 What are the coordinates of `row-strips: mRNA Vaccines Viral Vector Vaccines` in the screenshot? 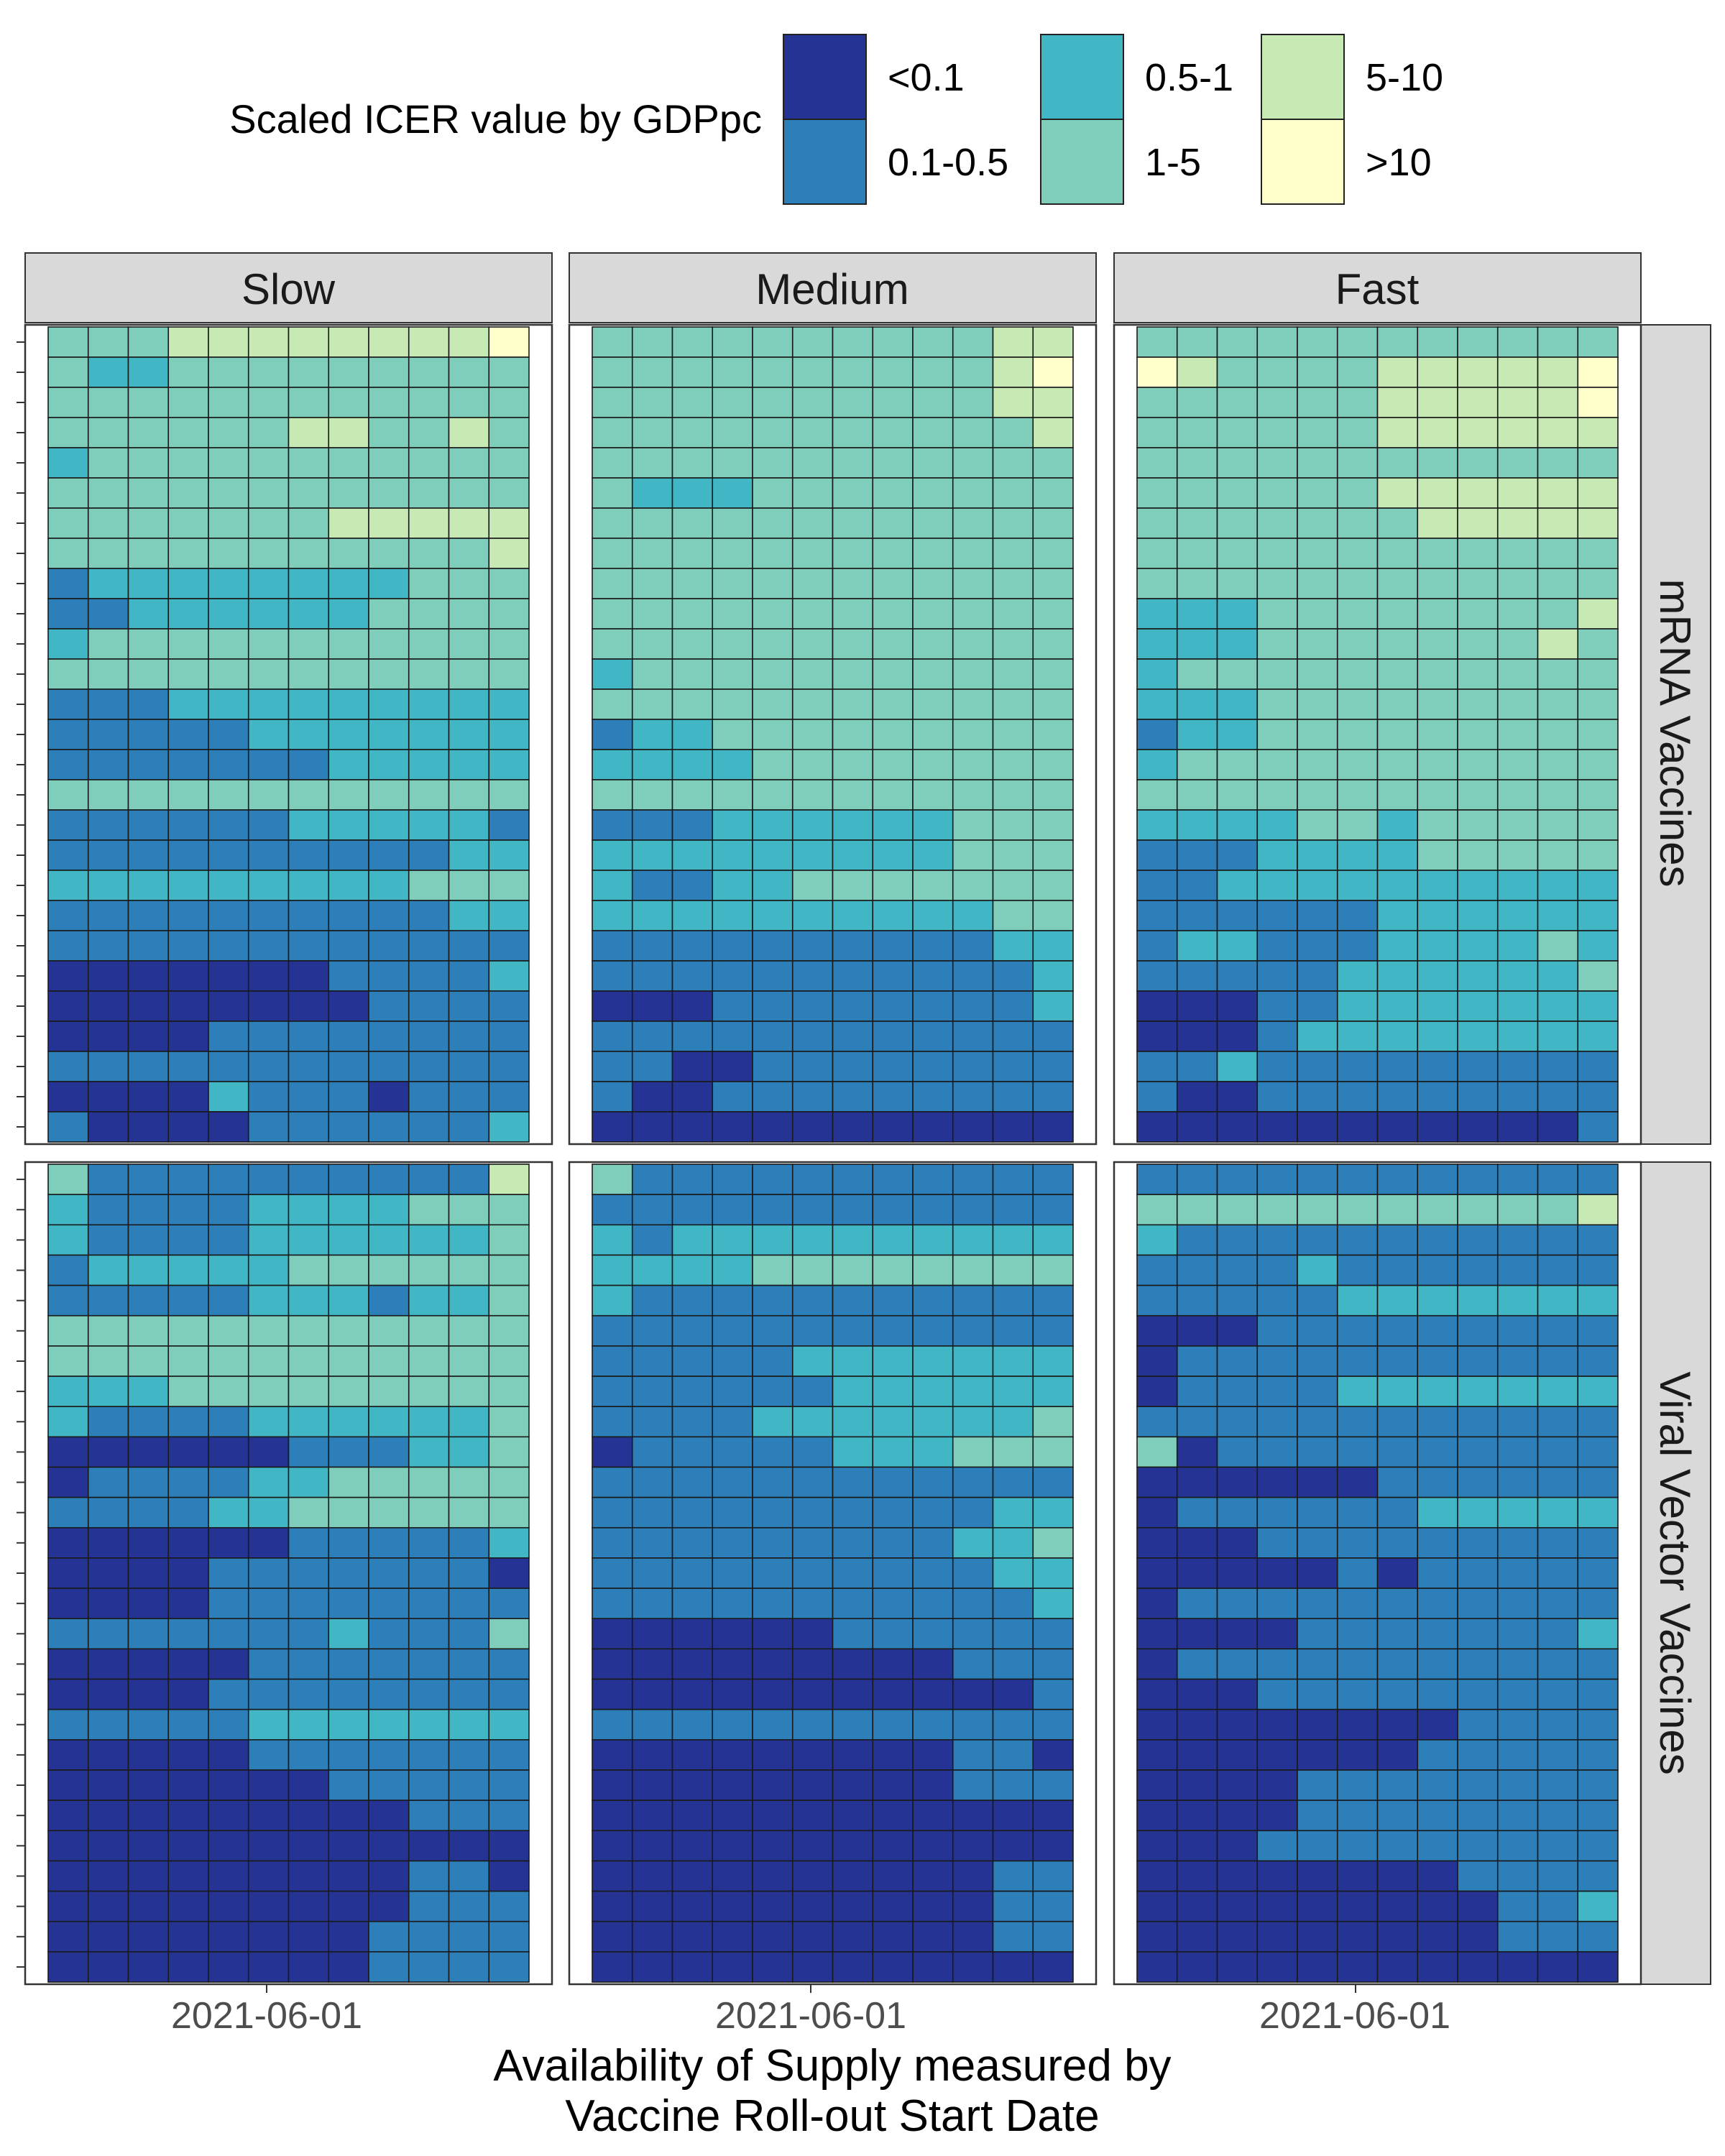 It's located at (1675, 1154).